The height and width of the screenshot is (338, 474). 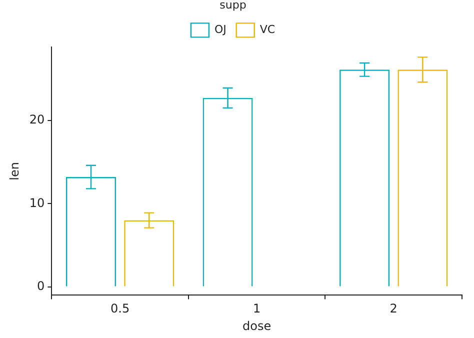 I want to click on legend-title: supp, so click(x=233, y=6).